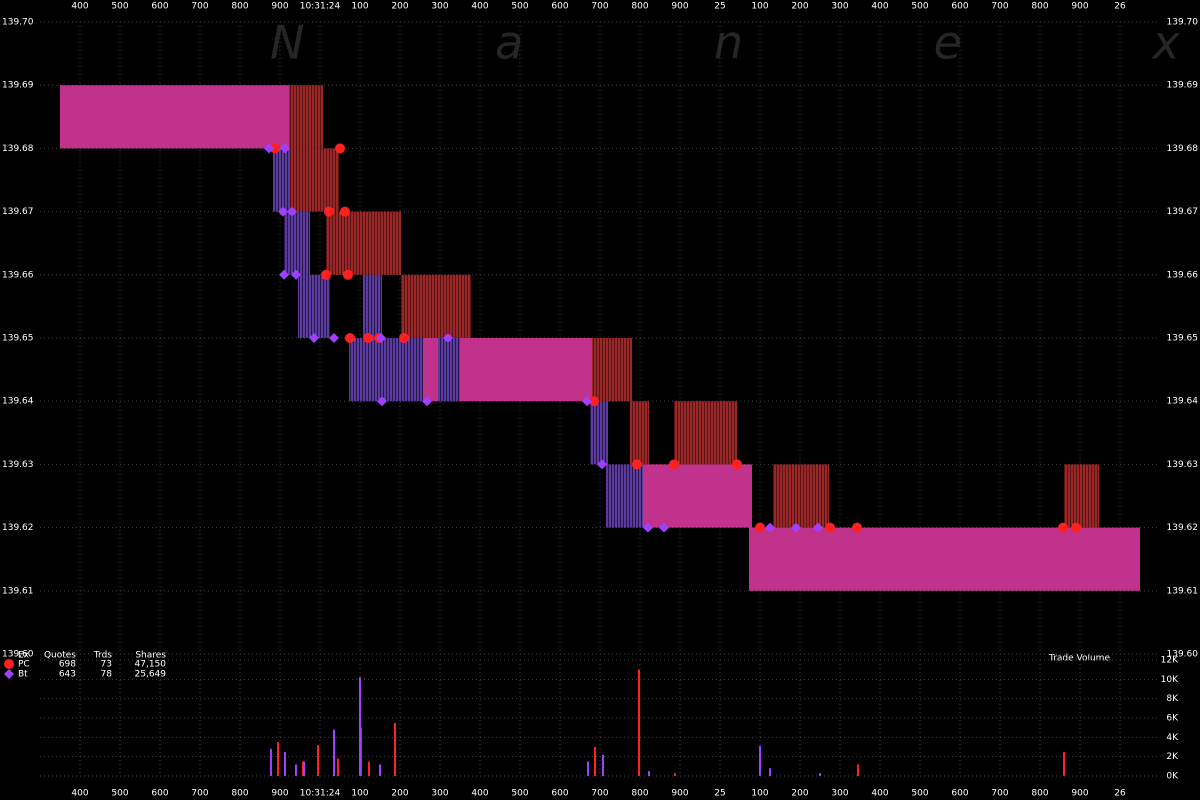 This screenshot has width=1200, height=800. Describe the element at coordinates (1172, 699) in the screenshot. I see `volume-tick-label: 8K` at that location.